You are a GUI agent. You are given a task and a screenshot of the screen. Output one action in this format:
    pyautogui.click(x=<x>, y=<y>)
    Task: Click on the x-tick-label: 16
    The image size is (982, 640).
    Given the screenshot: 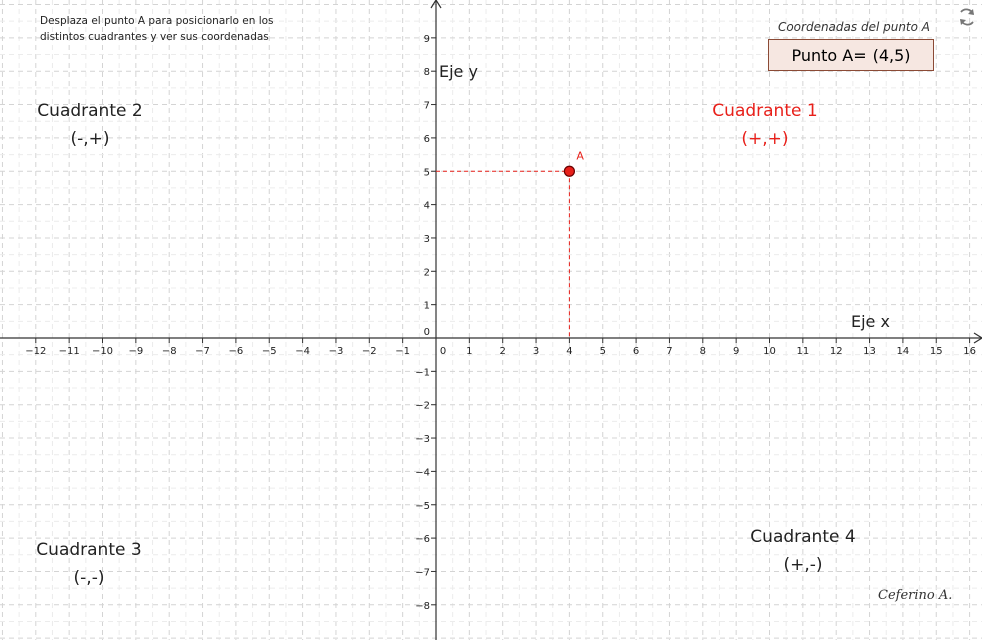 What is the action you would take?
    pyautogui.click(x=969, y=351)
    